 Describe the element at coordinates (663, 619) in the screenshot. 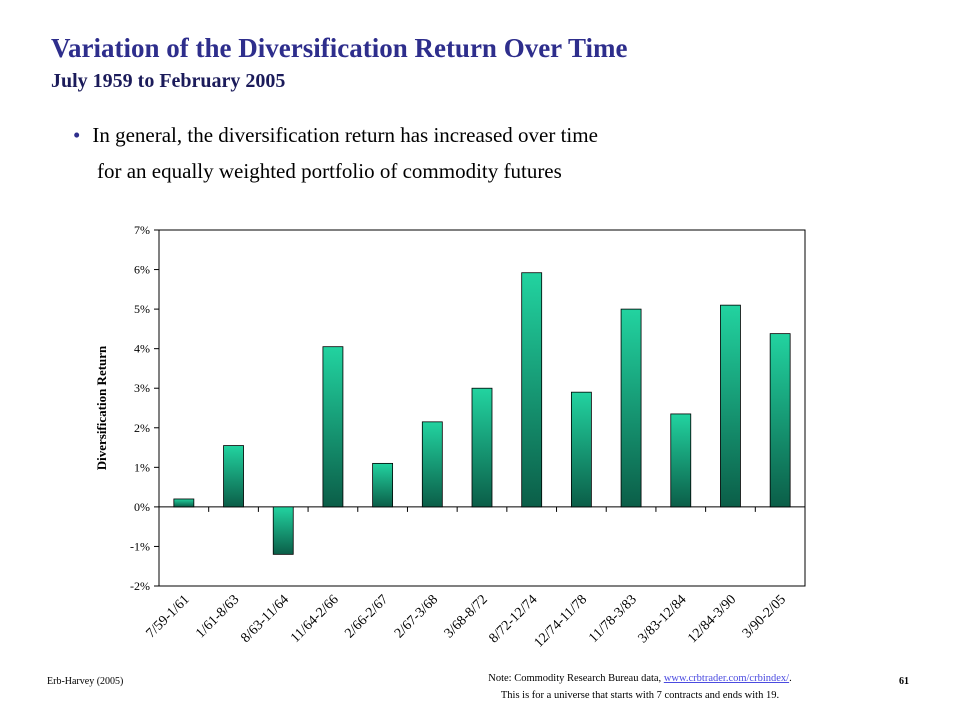

I see `x-tick-label: 3/83-12/84` at that location.